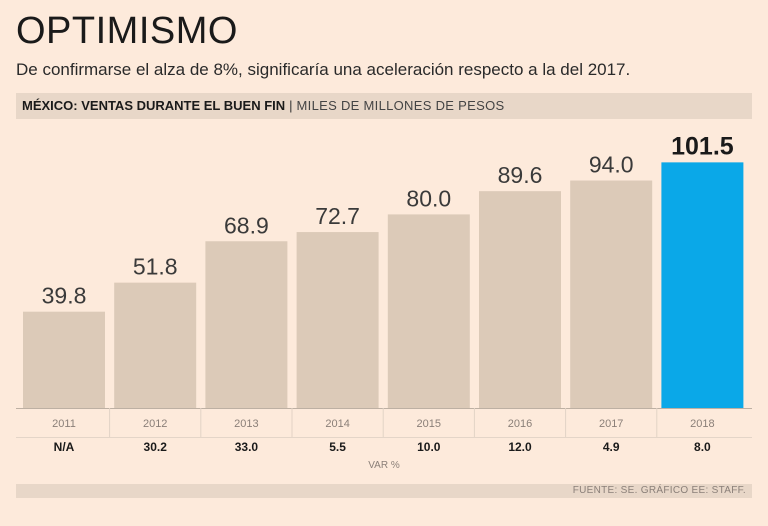  What do you see at coordinates (155, 424) in the screenshot?
I see `x-tick-label-2012: 2012` at bounding box center [155, 424].